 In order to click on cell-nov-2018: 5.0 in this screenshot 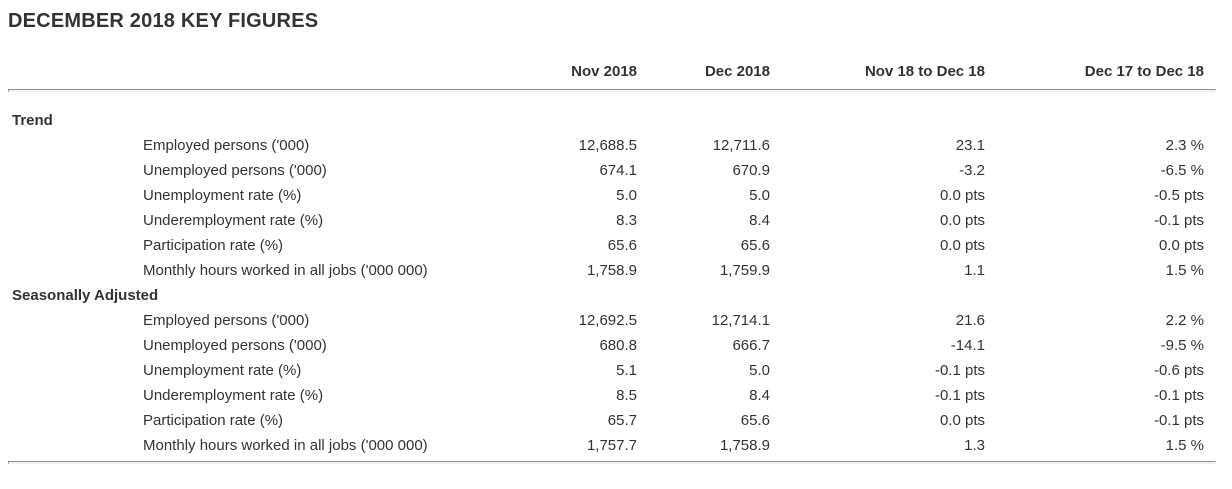, I will do `click(626, 195)`.